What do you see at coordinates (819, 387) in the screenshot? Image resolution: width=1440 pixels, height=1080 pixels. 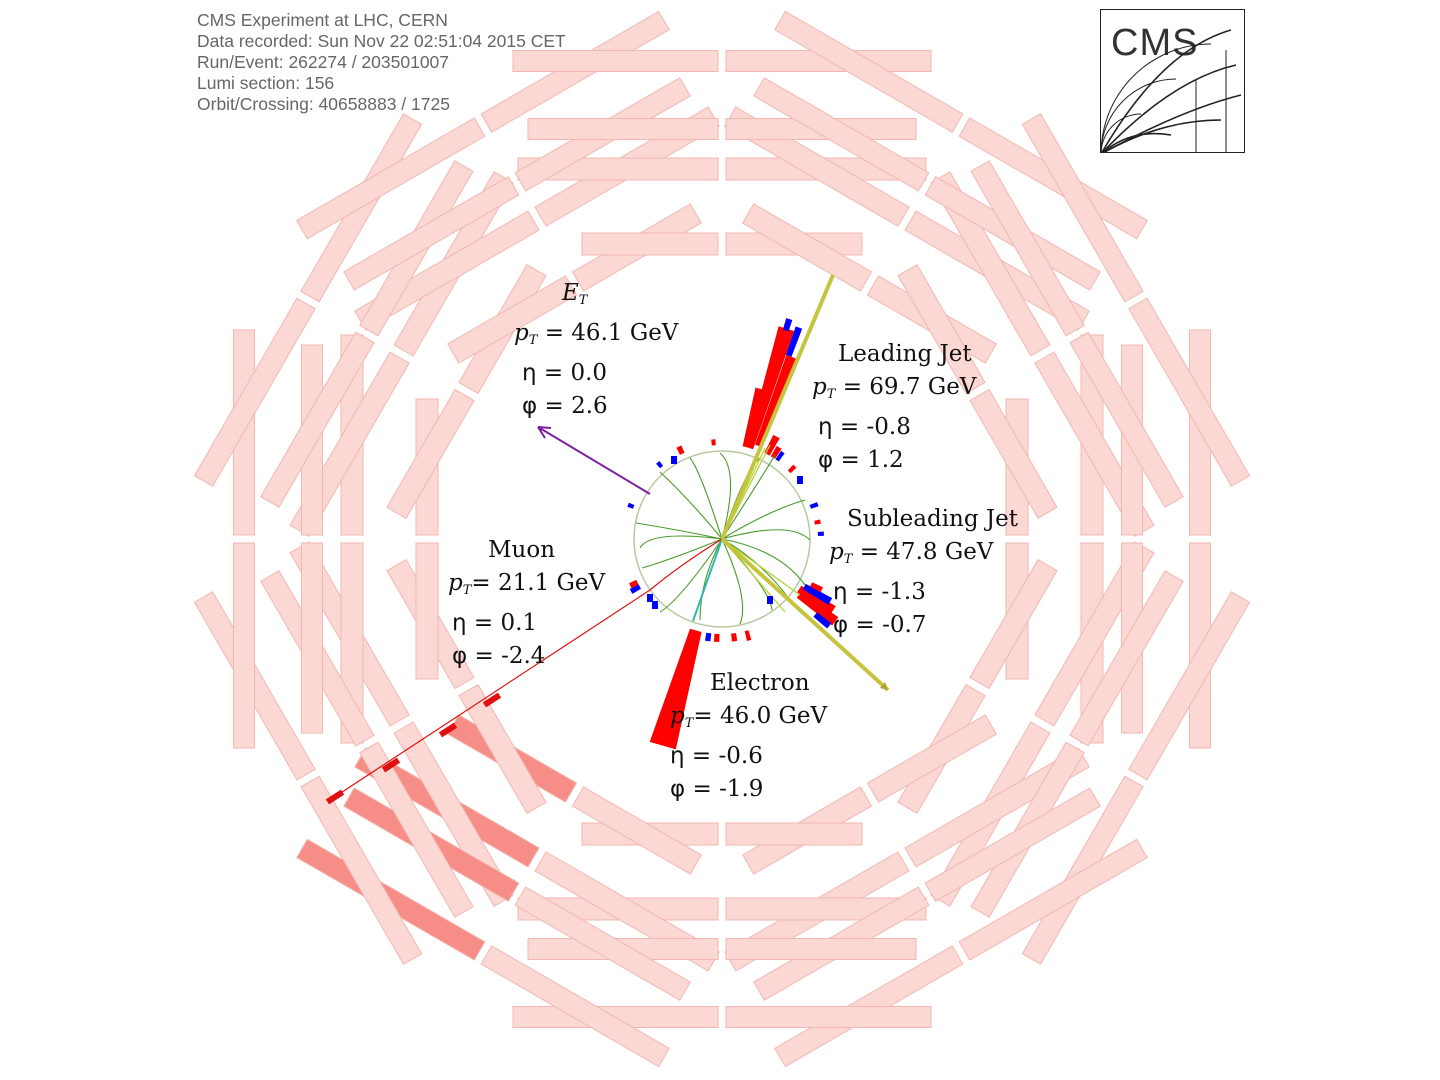 I see `leading-jet-pt-symbol: p` at bounding box center [819, 387].